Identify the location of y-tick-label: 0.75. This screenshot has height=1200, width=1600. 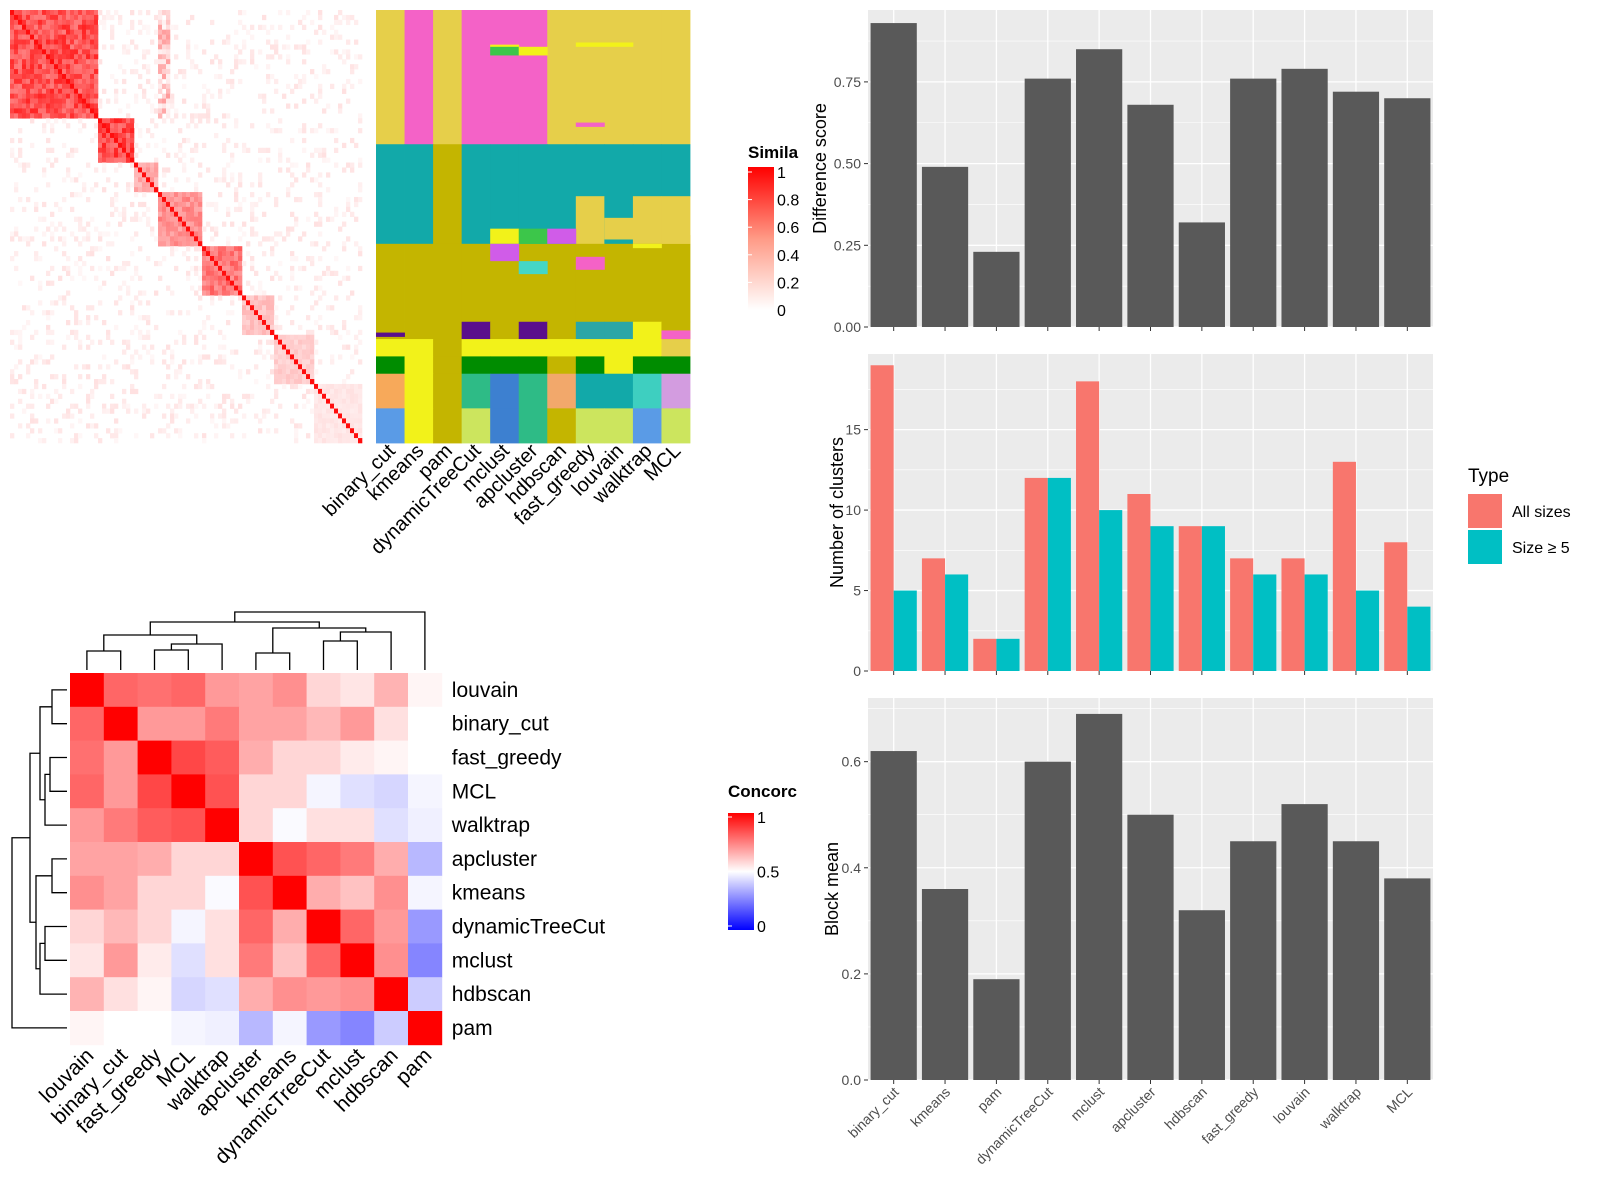
(847, 82).